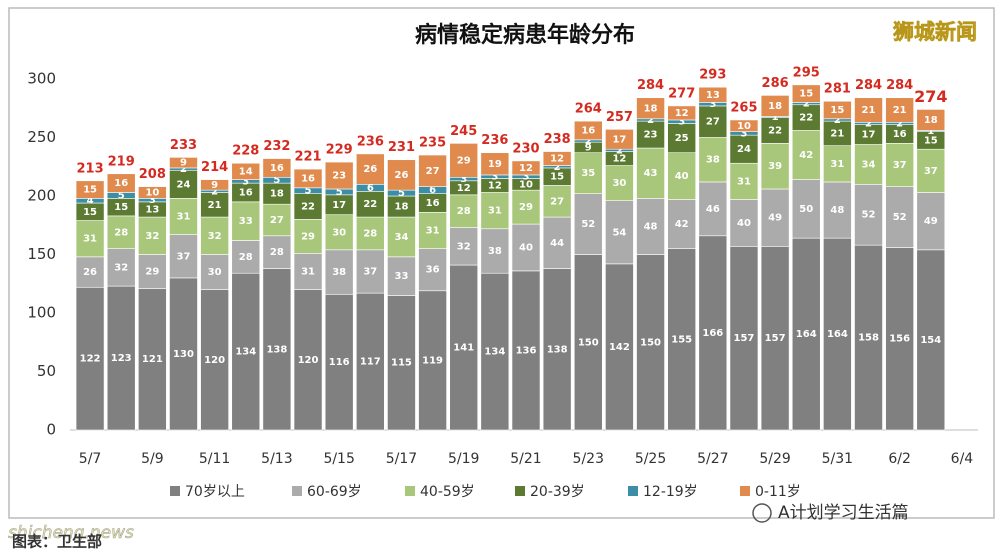  What do you see at coordinates (46, 371) in the screenshot?
I see `y-tick-label: 50` at bounding box center [46, 371].